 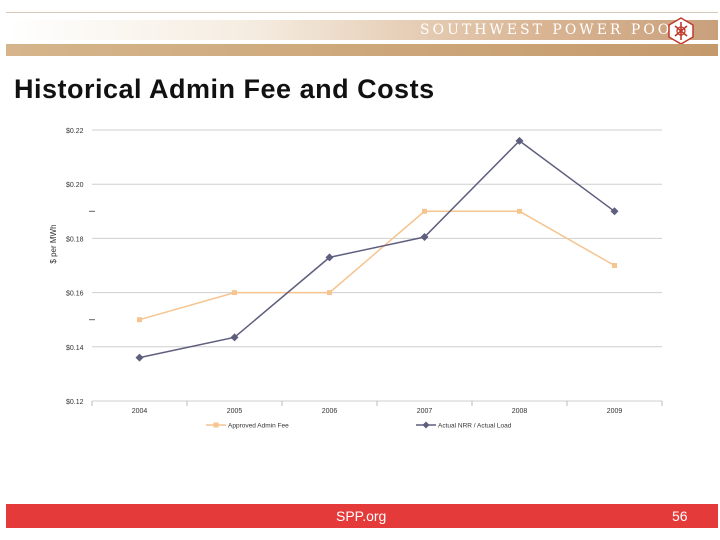 I want to click on top-rule, so click(x=362, y=12).